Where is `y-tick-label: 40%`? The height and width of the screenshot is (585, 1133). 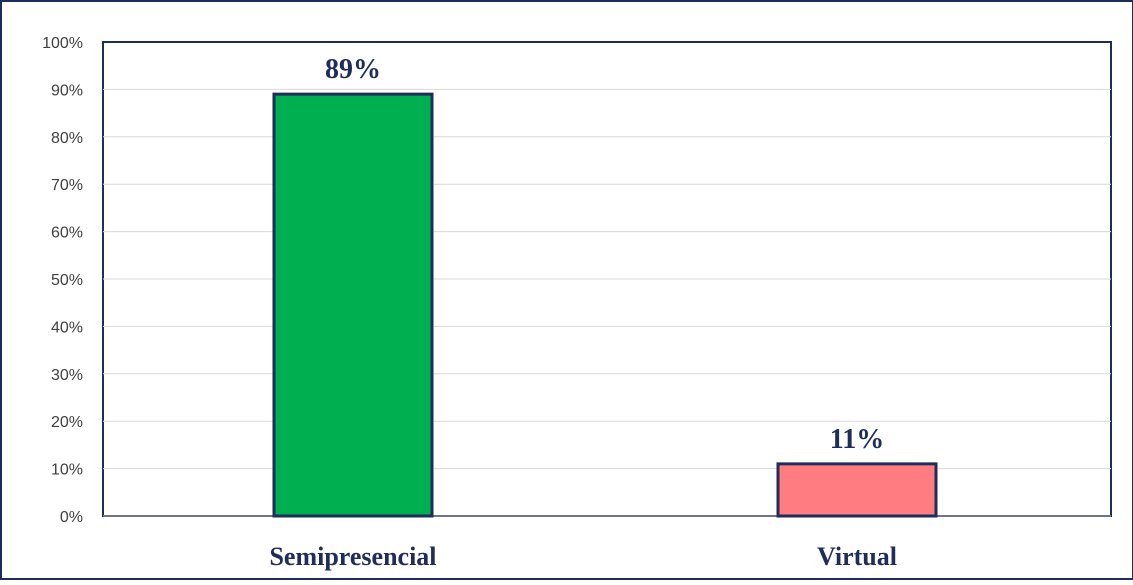
y-tick-label: 40% is located at coordinates (67, 327).